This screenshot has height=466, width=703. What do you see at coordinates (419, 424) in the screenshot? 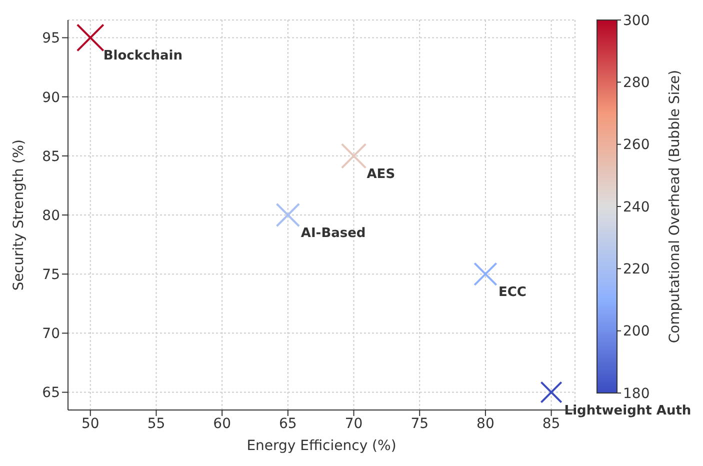
I see `x-tick-label: 75` at bounding box center [419, 424].